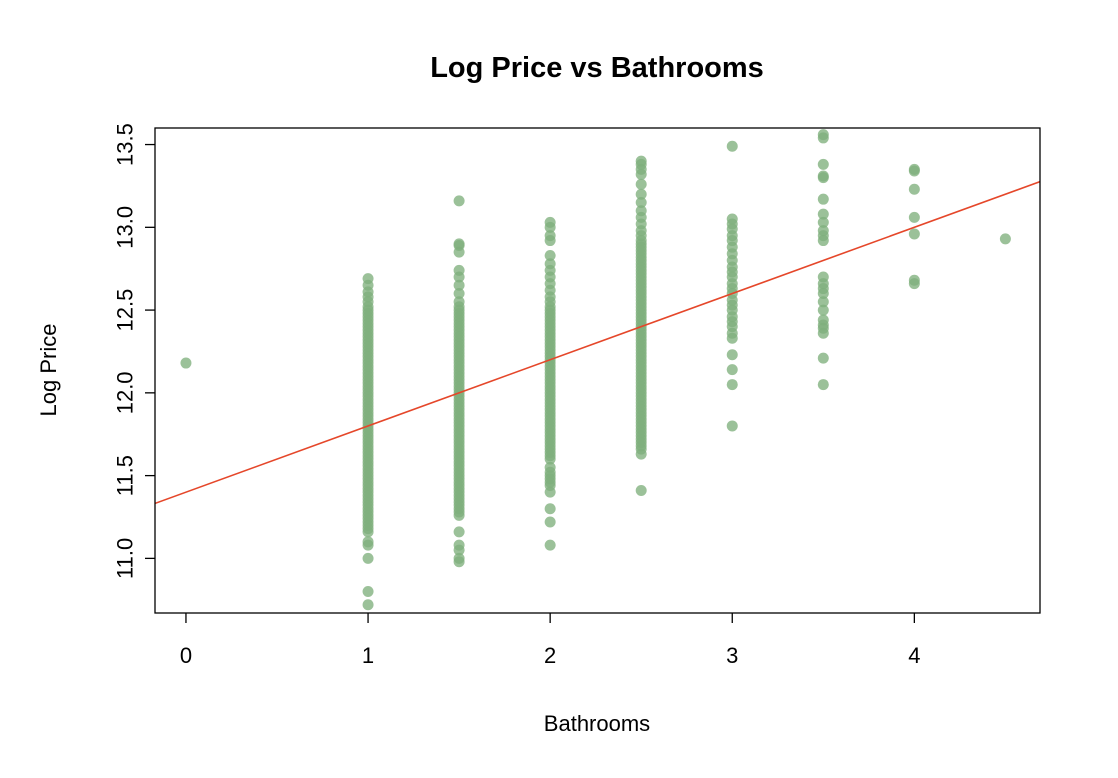 The width and height of the screenshot is (1118, 778). What do you see at coordinates (48, 370) in the screenshot?
I see `y-axis-label: Log Price` at bounding box center [48, 370].